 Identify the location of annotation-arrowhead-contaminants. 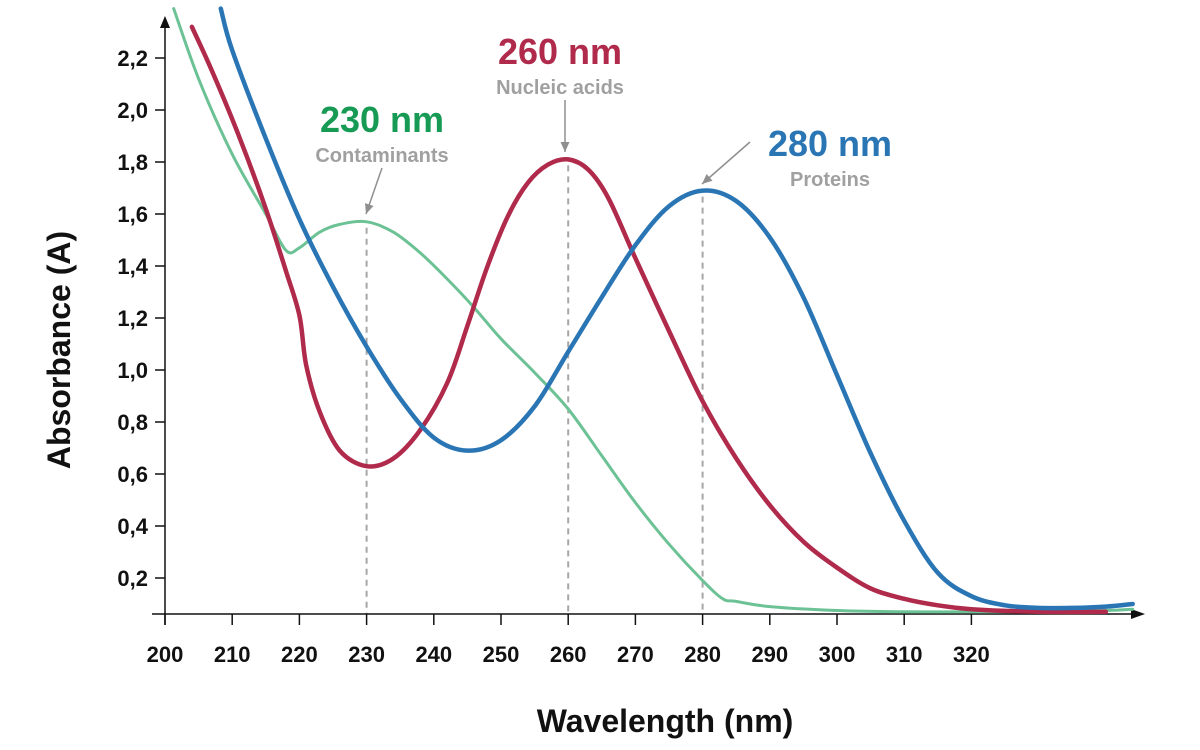
(369, 208).